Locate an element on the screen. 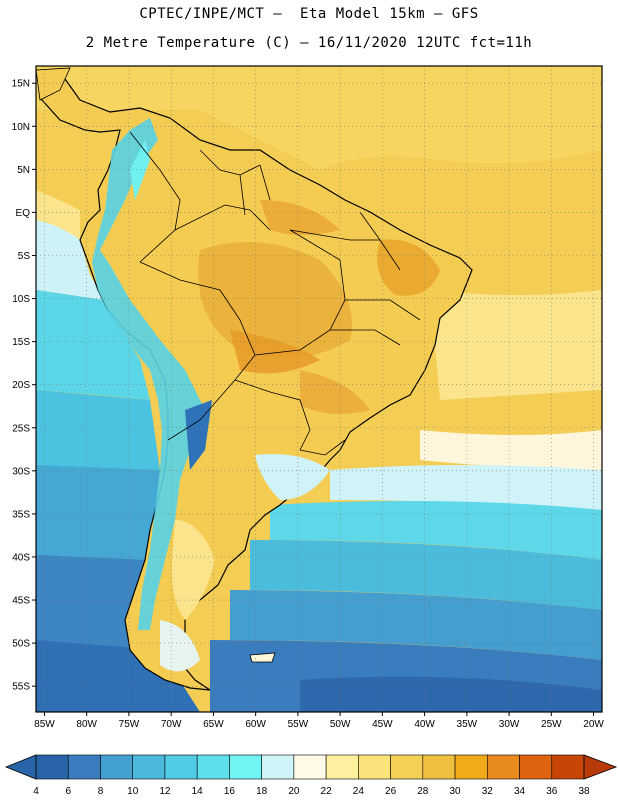 This screenshot has height=800, width=618. falkland-islands is located at coordinates (262, 657).